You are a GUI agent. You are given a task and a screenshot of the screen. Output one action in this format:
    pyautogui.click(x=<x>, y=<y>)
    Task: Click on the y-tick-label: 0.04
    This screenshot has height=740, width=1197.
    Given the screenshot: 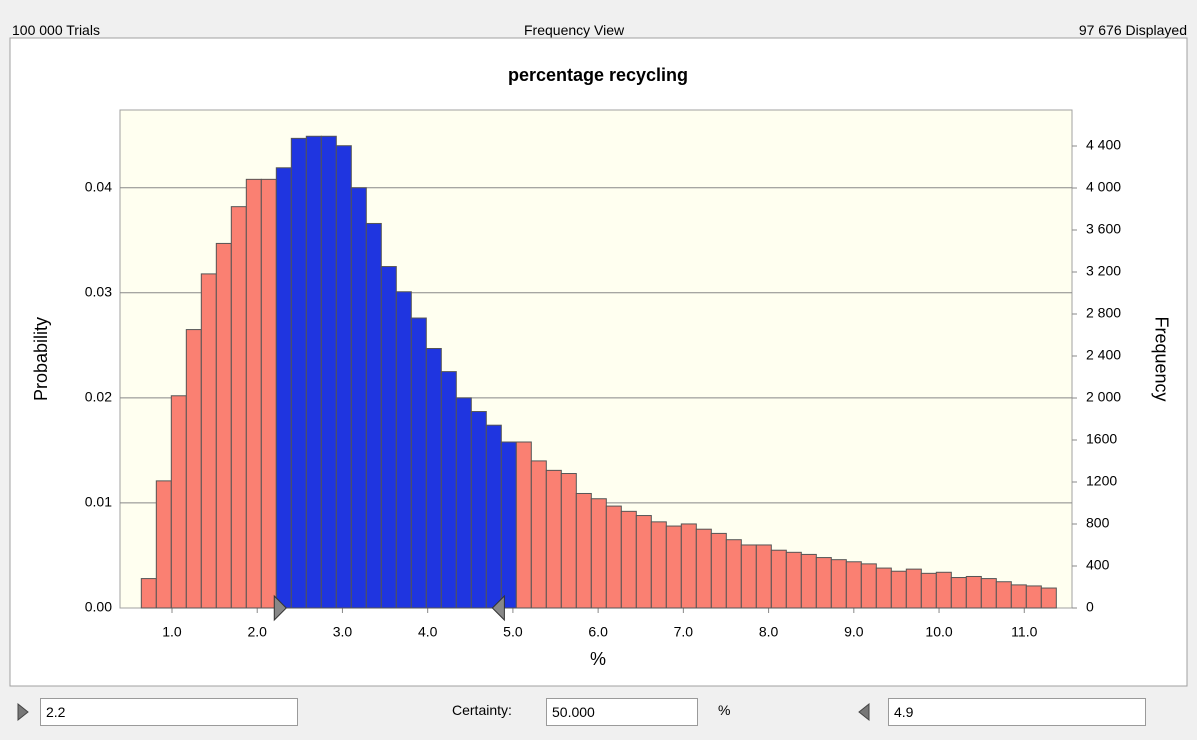 What is the action you would take?
    pyautogui.click(x=98, y=186)
    